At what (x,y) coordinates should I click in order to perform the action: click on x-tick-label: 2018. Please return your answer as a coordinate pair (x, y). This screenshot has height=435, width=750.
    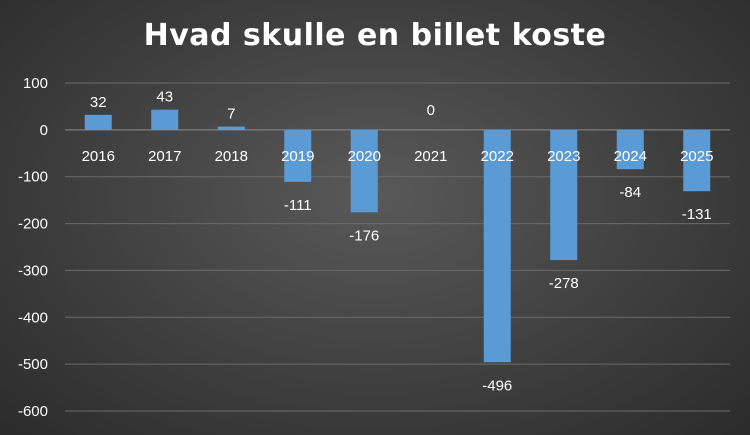
    Looking at the image, I should click on (231, 156).